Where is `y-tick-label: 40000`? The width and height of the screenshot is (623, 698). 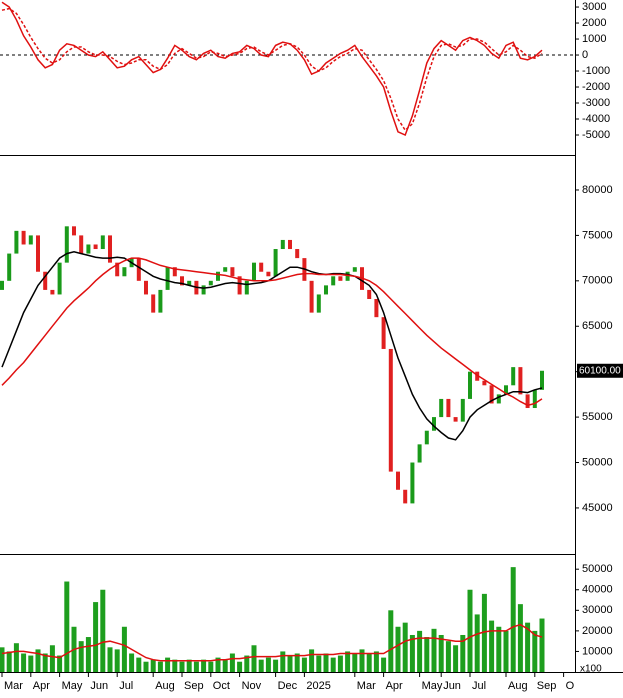
y-tick-label: 40000 is located at coordinates (597, 590).